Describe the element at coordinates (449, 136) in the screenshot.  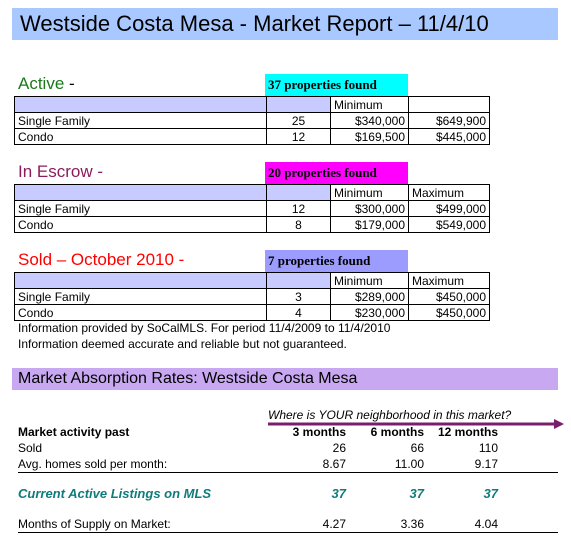
I see `max-price: $445,000` at that location.